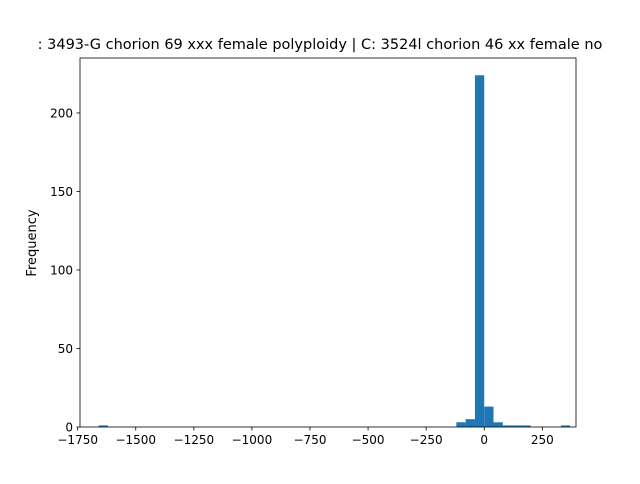  Describe the element at coordinates (69, 428) in the screenshot. I see `y-tick-label: 0` at that location.